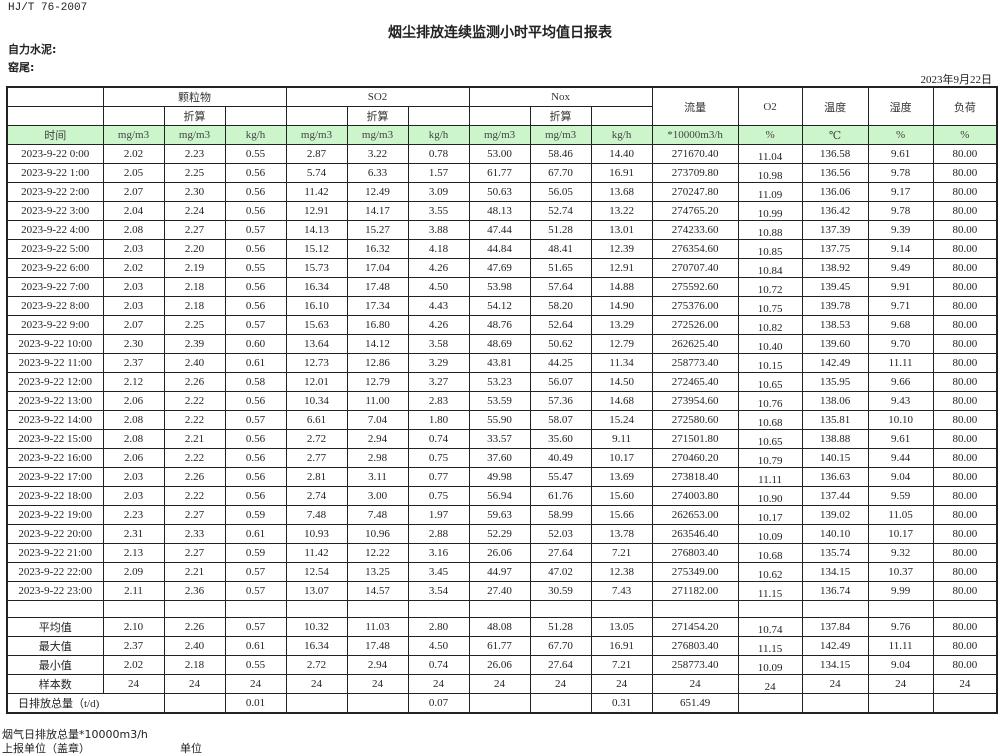  I want to click on value-cell: 12.49, so click(377, 192).